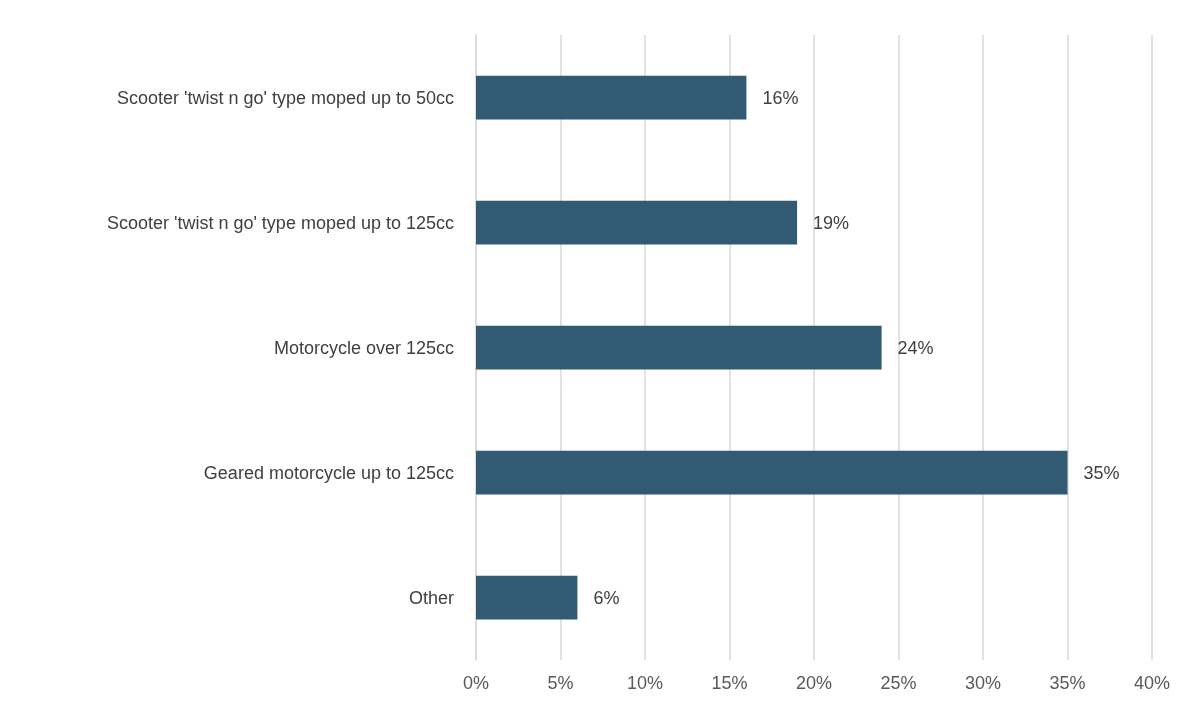  I want to click on x-tick-label: 5%, so click(560, 683).